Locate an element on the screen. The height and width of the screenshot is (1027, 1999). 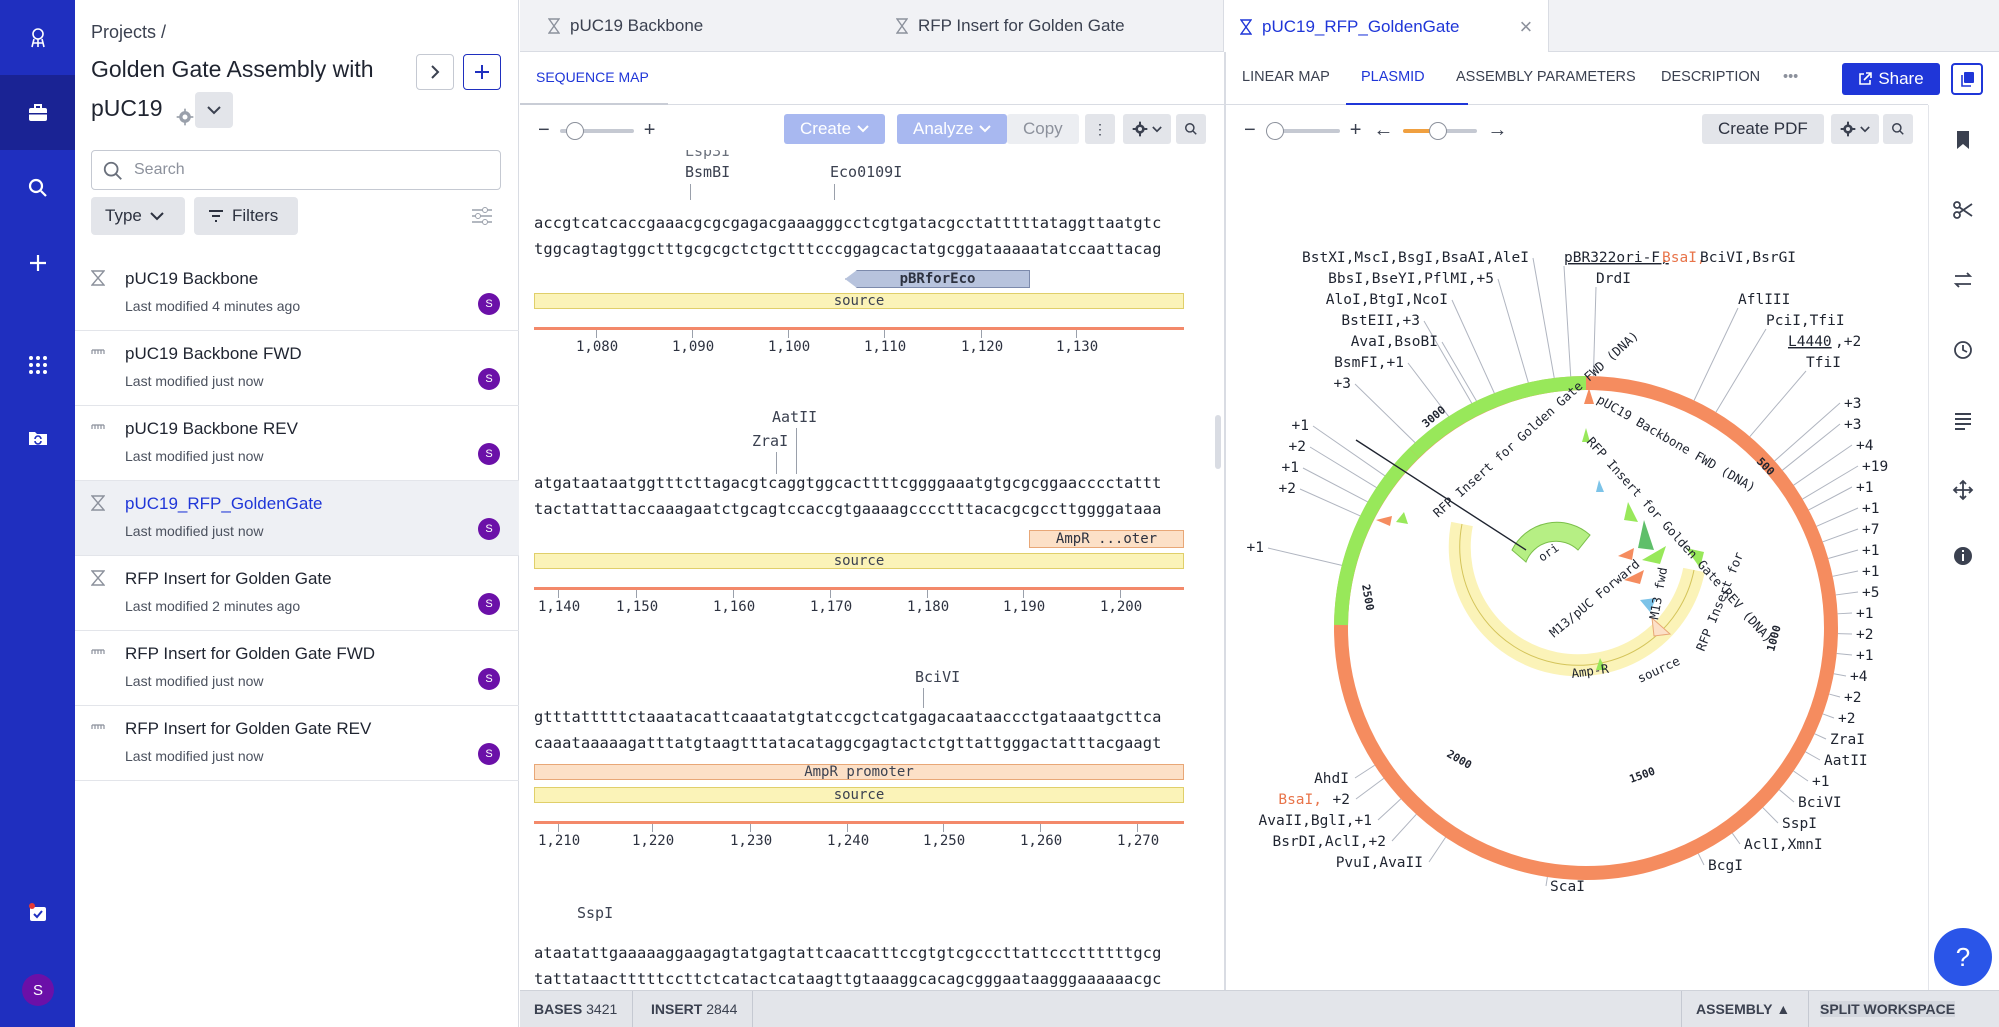
enzyme-site-label: AvaII,BglI,+1 is located at coordinates (1316, 821).